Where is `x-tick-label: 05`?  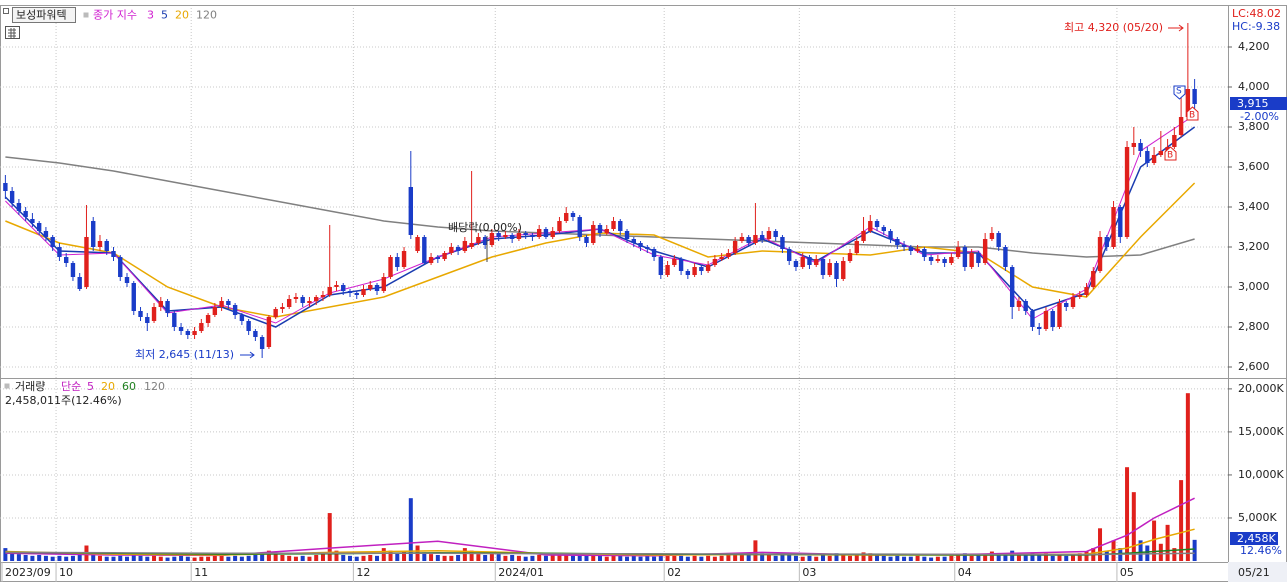 x-tick-label: 05 is located at coordinates (1127, 572).